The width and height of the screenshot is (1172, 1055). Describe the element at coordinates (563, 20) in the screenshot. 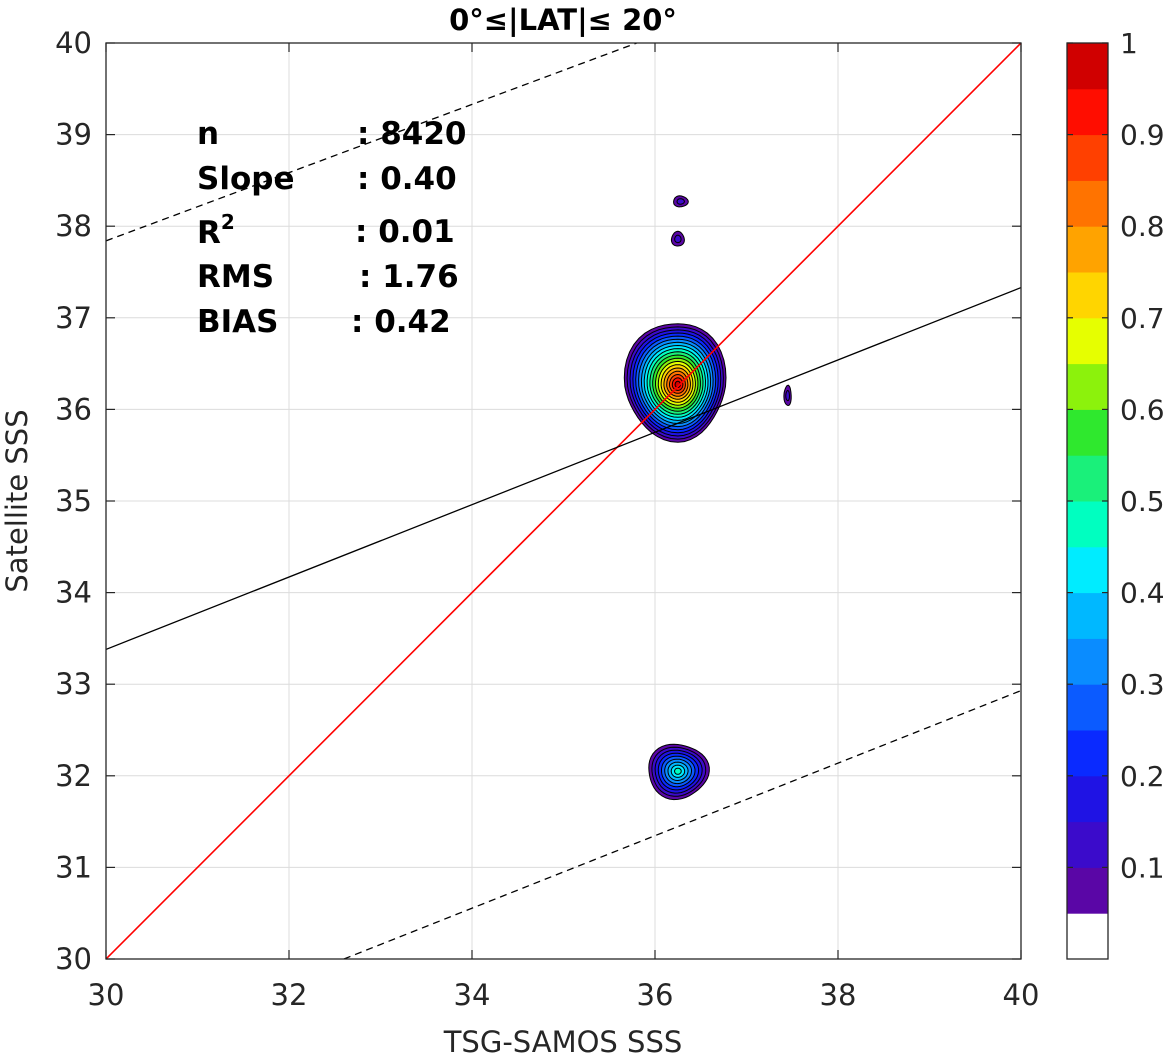

I see `chart-title: 0°≤|LAT|≤ 20°` at that location.